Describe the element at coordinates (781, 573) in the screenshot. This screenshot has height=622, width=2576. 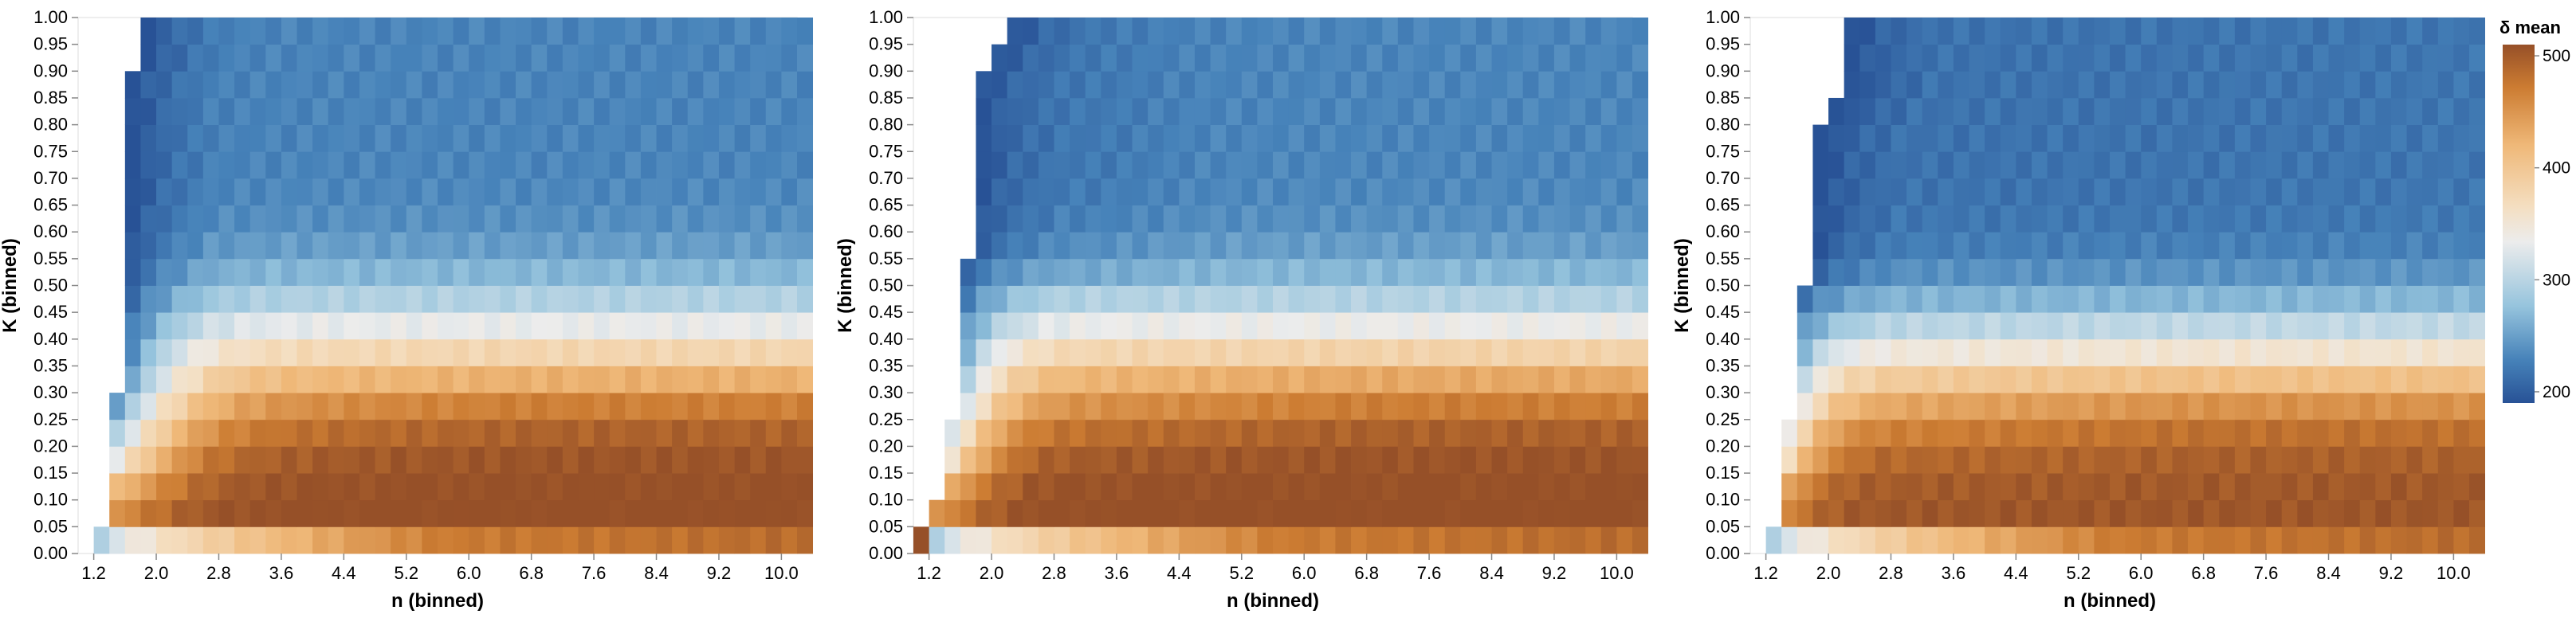
I see `x-tick-label: 10.0` at that location.